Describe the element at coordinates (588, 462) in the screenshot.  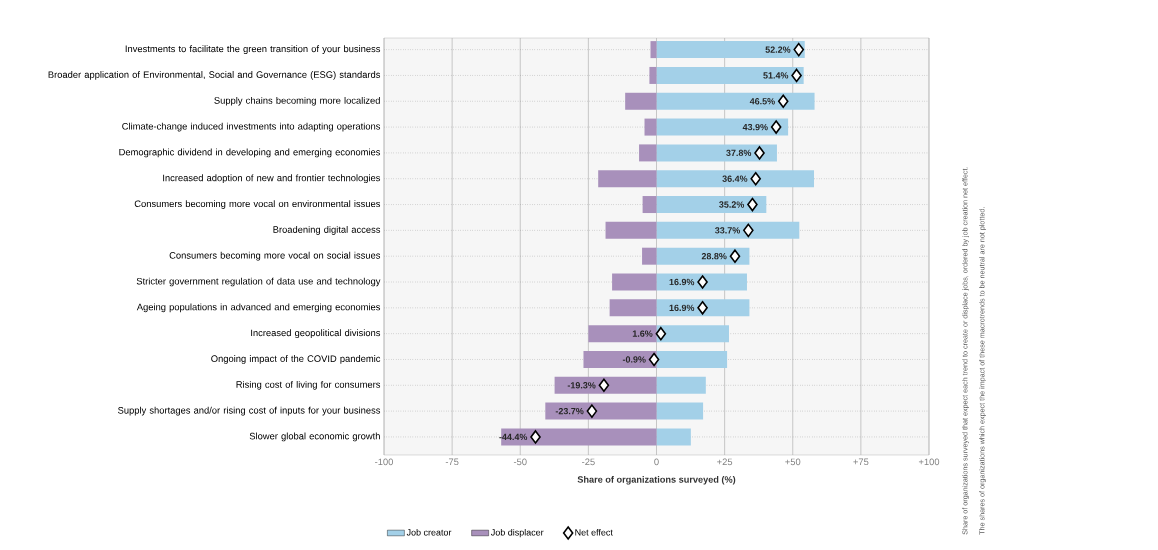
I see `x-tick-label: -25` at that location.